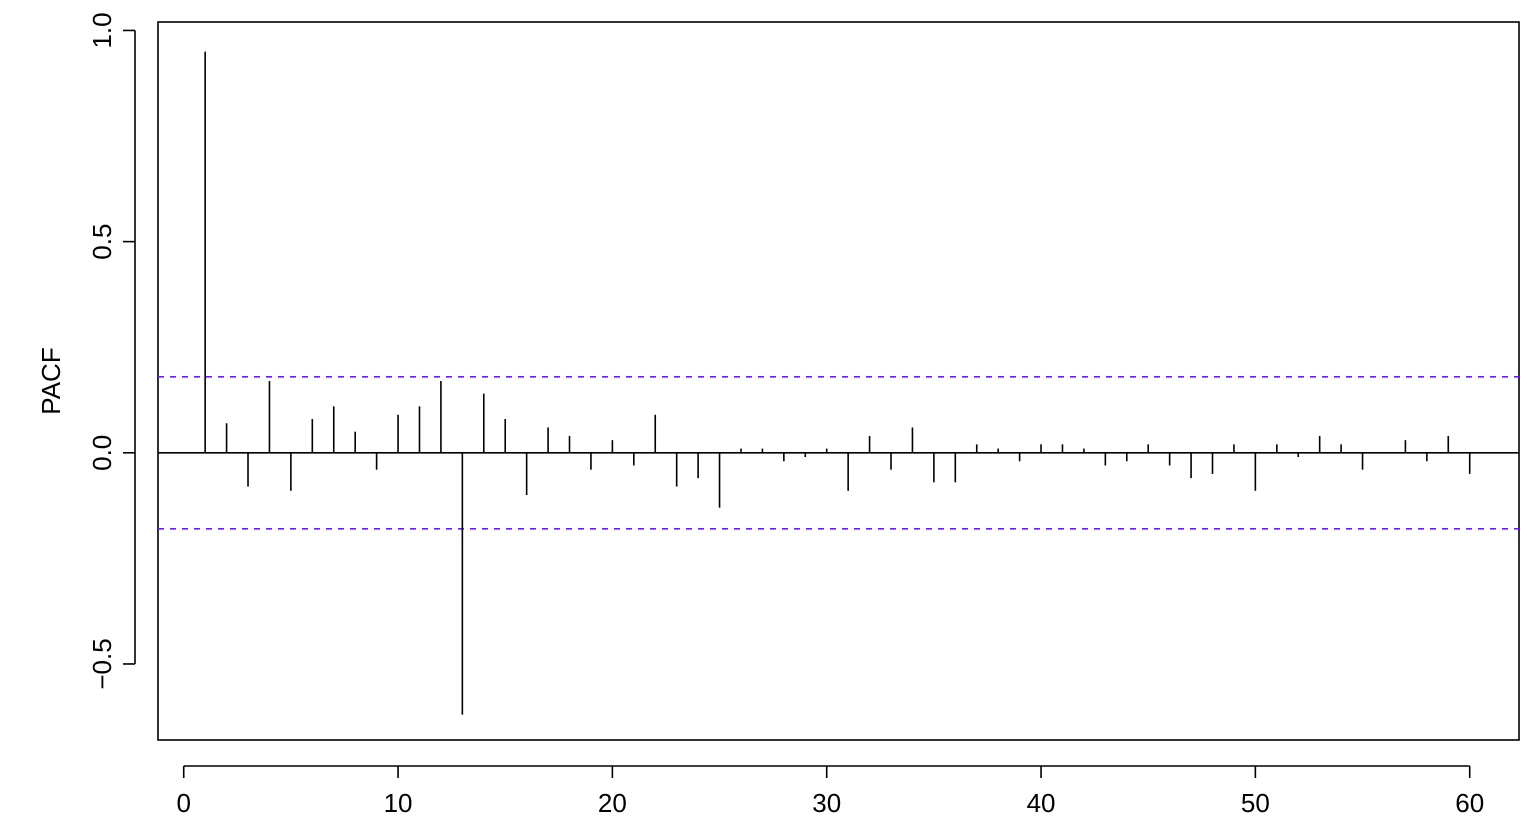 This screenshot has height=821, width=1534. What do you see at coordinates (111, 351) in the screenshot?
I see `y-axis-ticks: −0.5 0.0 0.5 1.0` at bounding box center [111, 351].